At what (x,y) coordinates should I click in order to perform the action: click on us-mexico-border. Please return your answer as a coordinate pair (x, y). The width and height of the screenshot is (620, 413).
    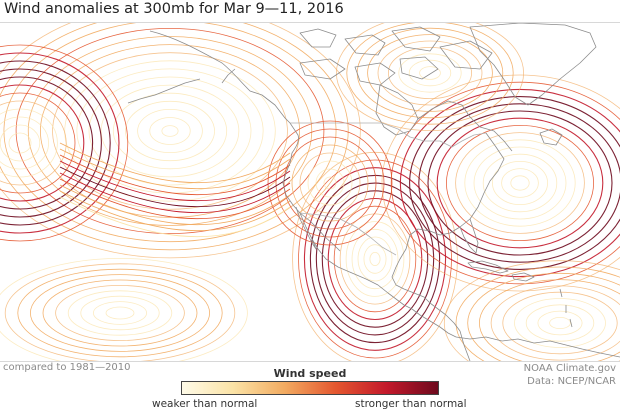
    Looking at the image, I should click on (348, 234).